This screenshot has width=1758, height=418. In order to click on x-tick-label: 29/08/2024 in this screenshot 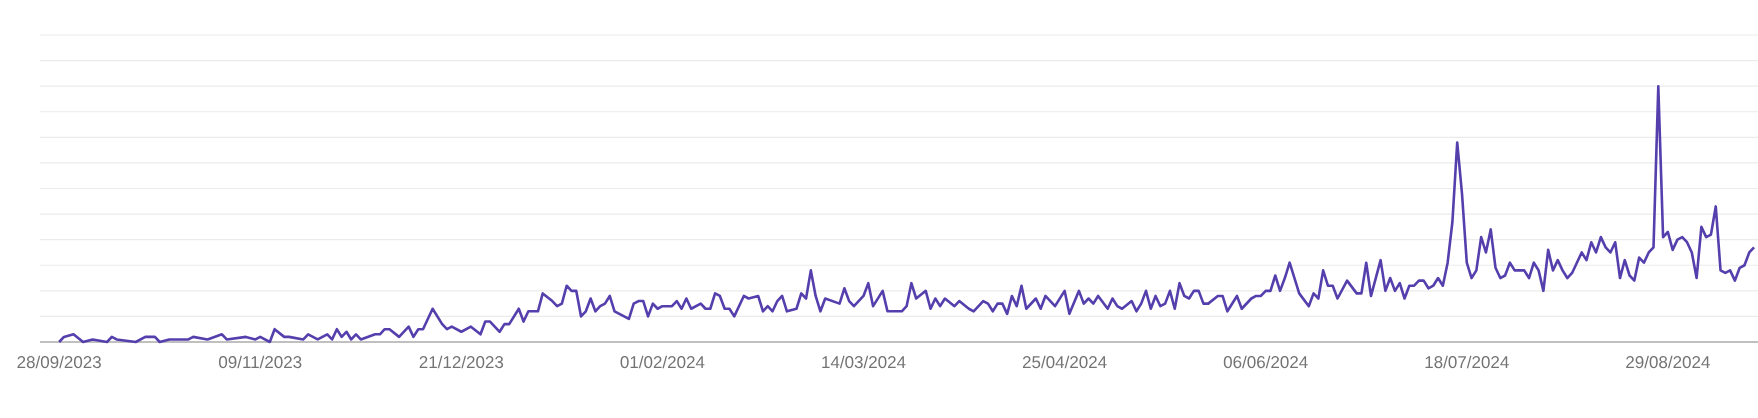, I will do `click(1668, 362)`.